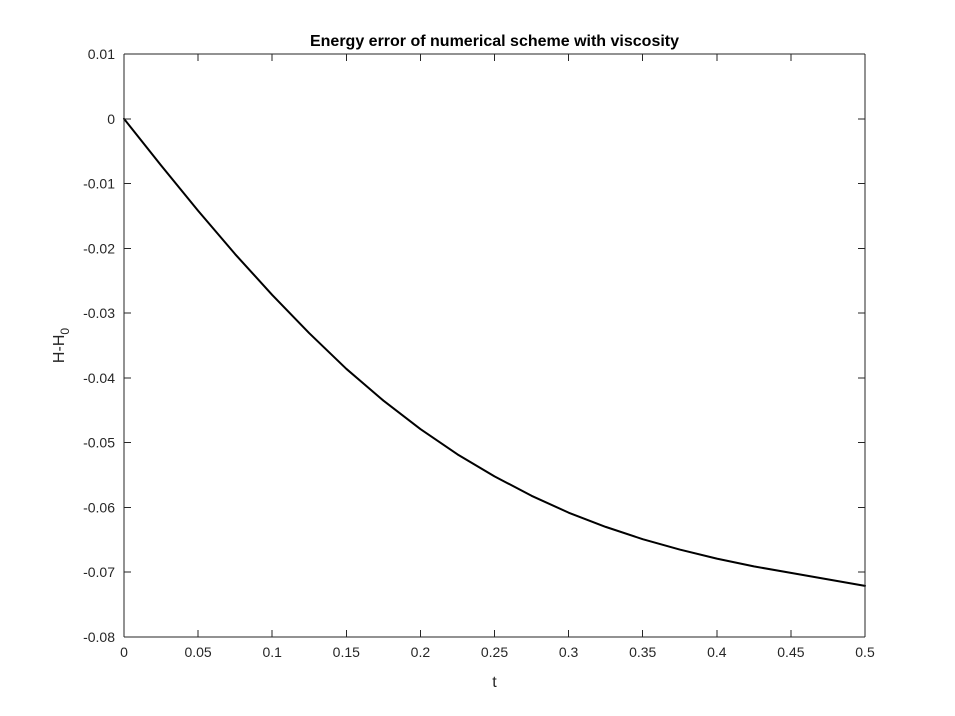 The image size is (955, 716). What do you see at coordinates (642, 652) in the screenshot?
I see `x-tick-label: 0.35` at bounding box center [642, 652].